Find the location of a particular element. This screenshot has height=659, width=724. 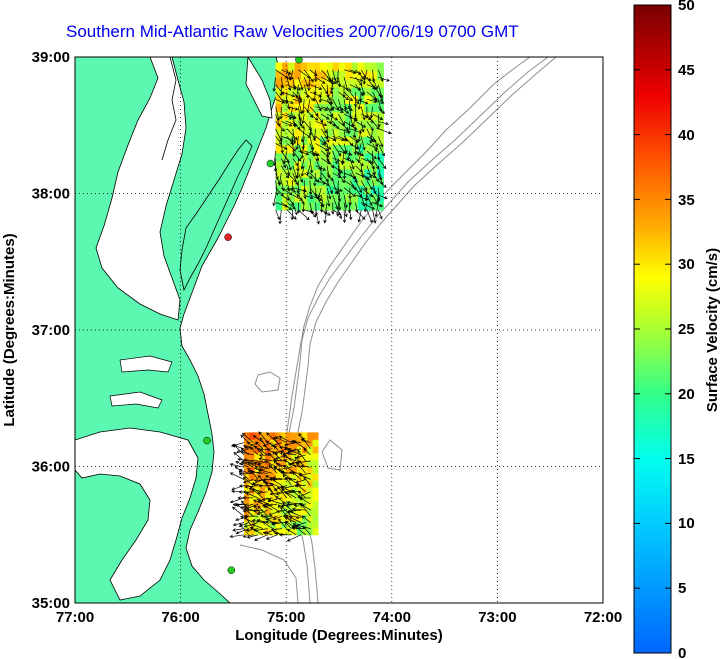

colorbar-tick-label: 15 is located at coordinates (686, 459).